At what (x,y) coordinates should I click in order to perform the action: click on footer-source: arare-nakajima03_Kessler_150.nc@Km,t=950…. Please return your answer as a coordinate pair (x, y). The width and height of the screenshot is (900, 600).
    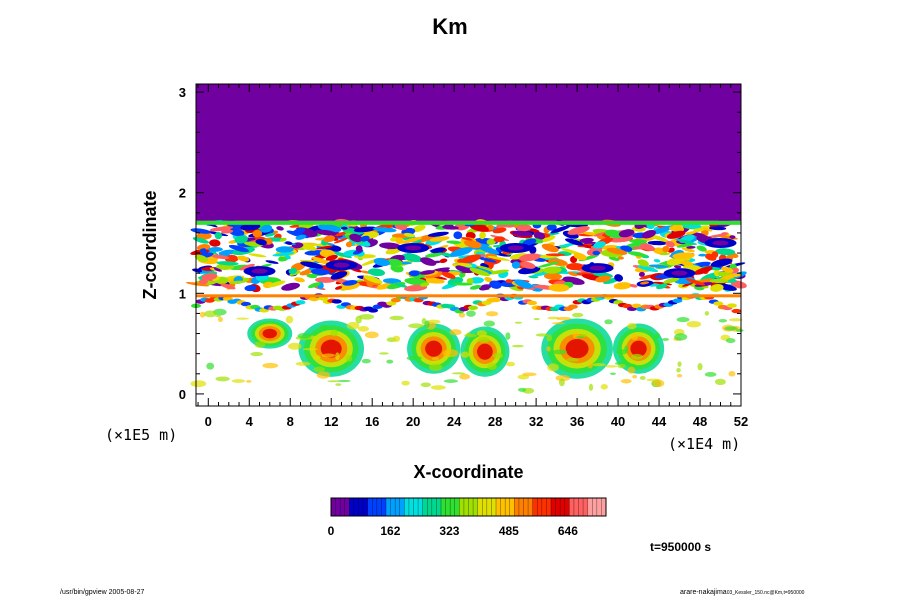
    Looking at the image, I should click on (742, 592).